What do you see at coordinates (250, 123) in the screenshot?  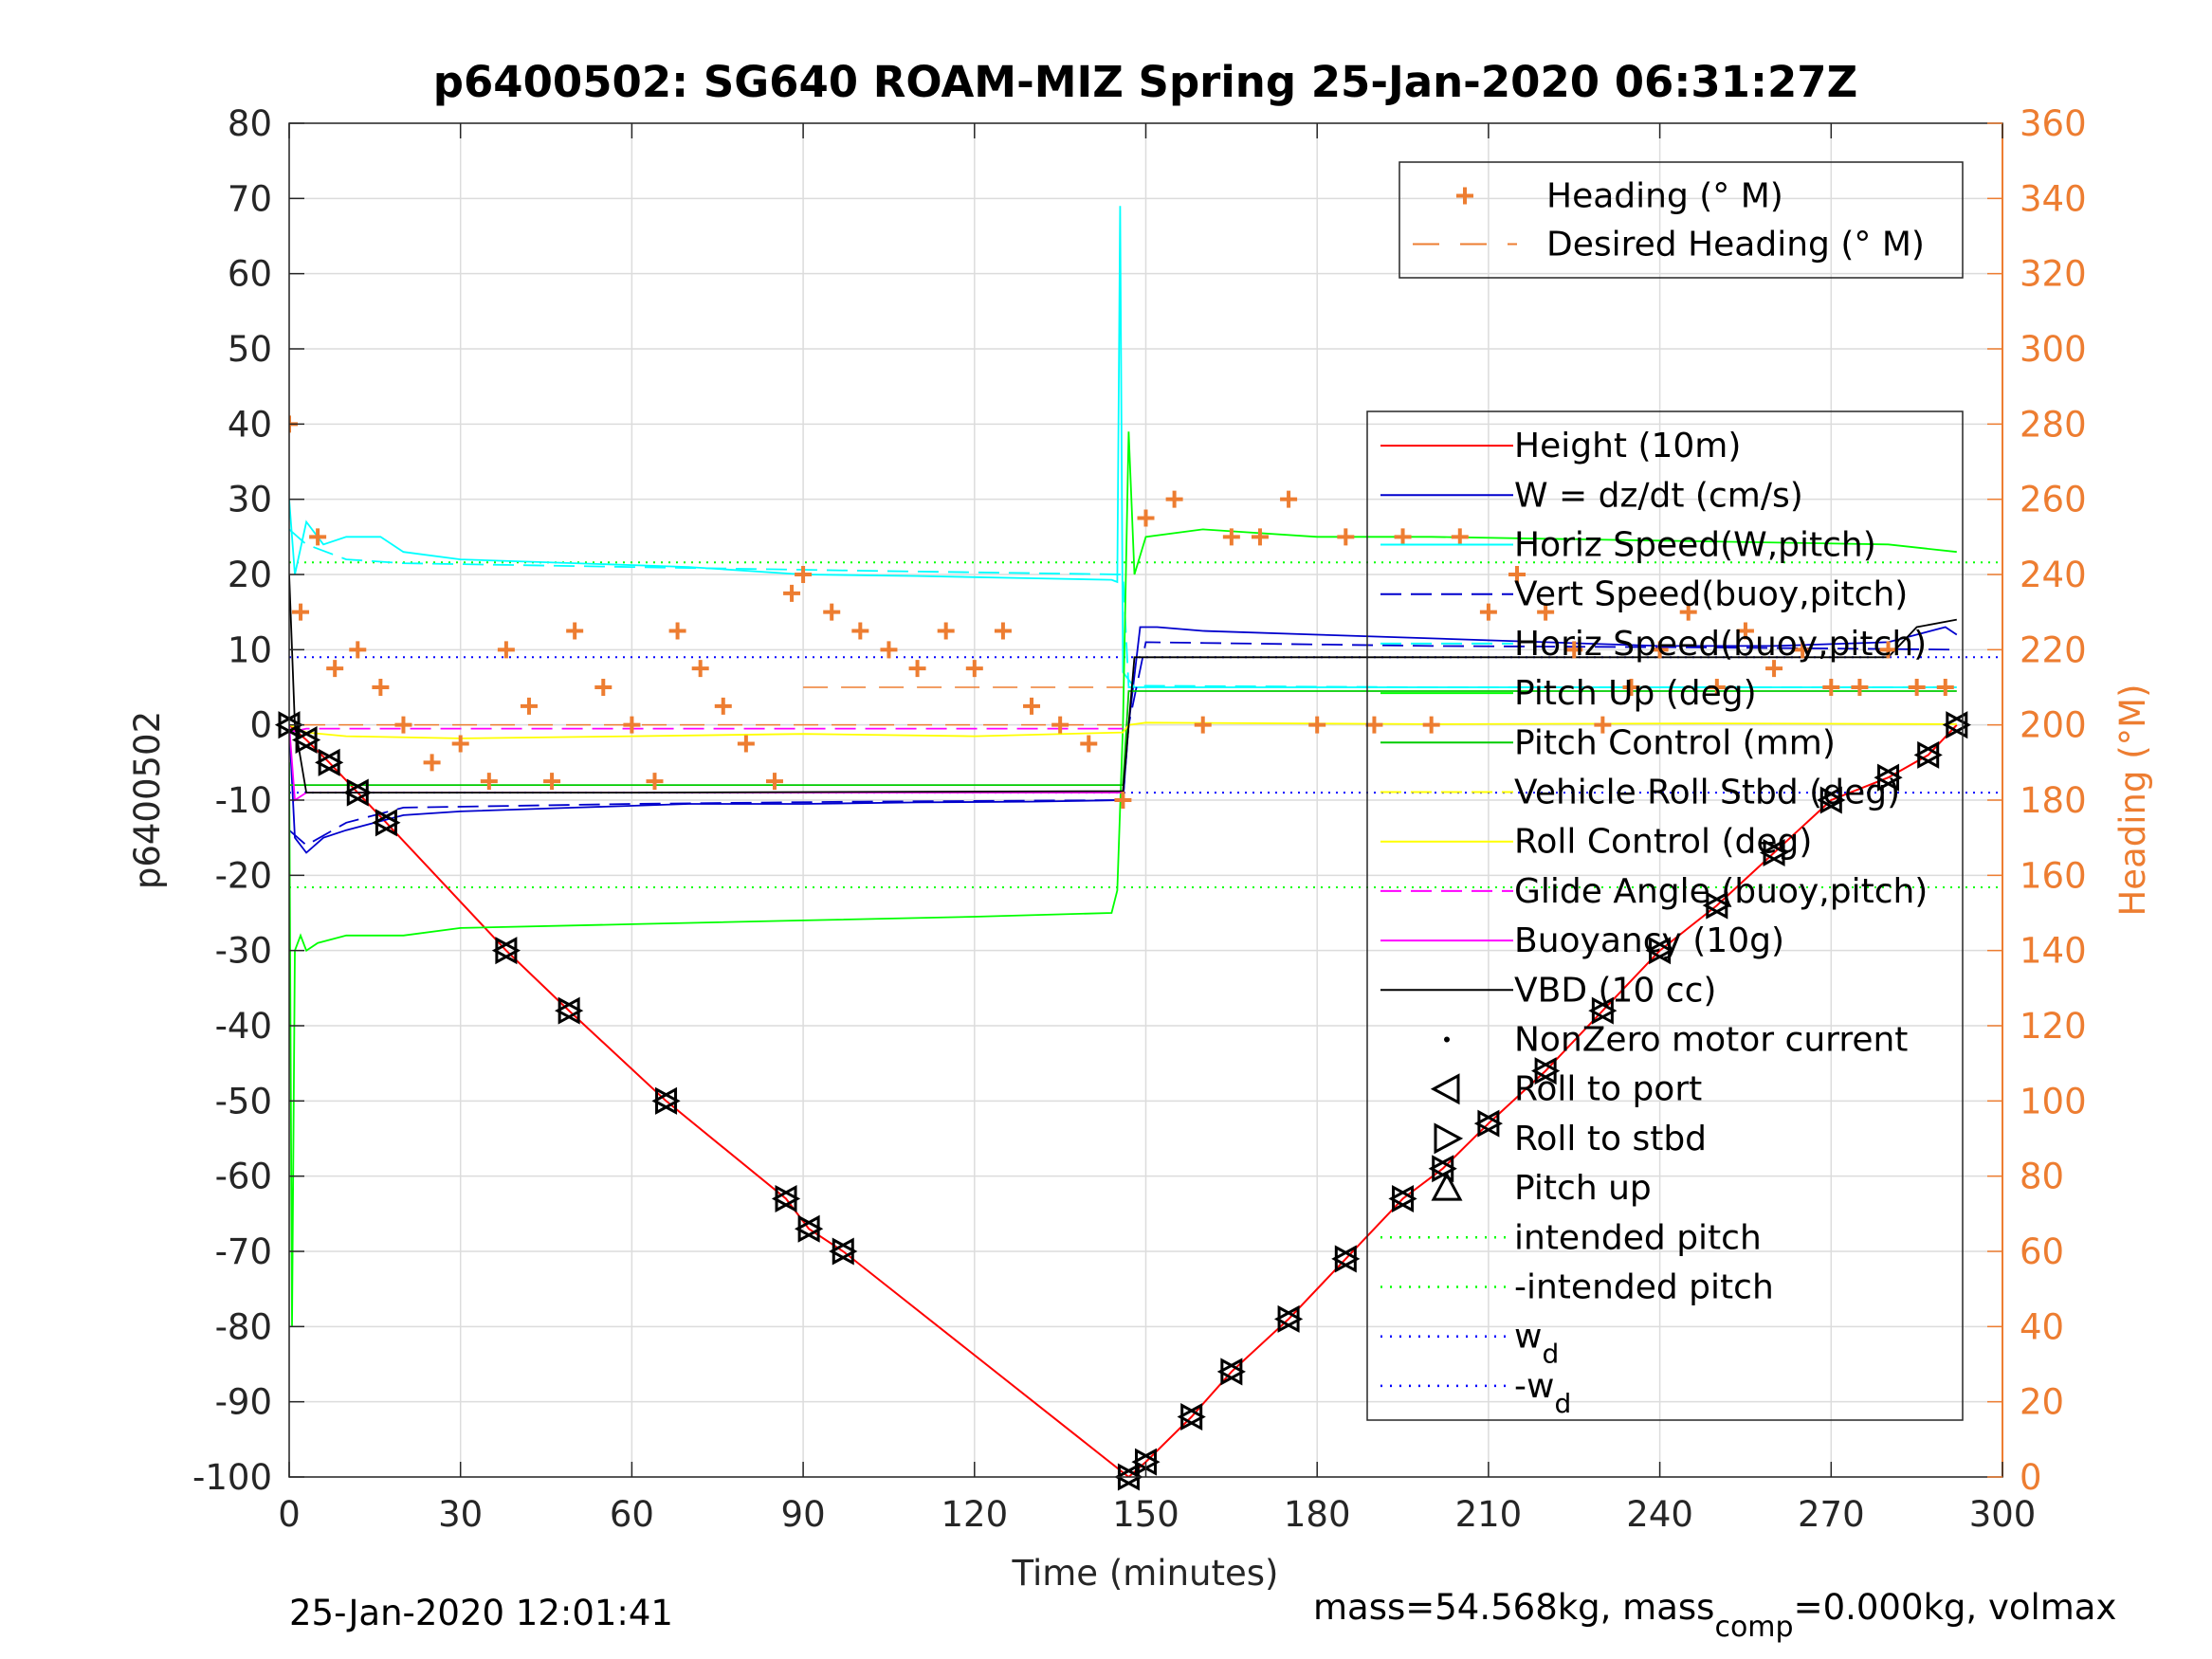 I see `y-tick-label: 80` at bounding box center [250, 123].